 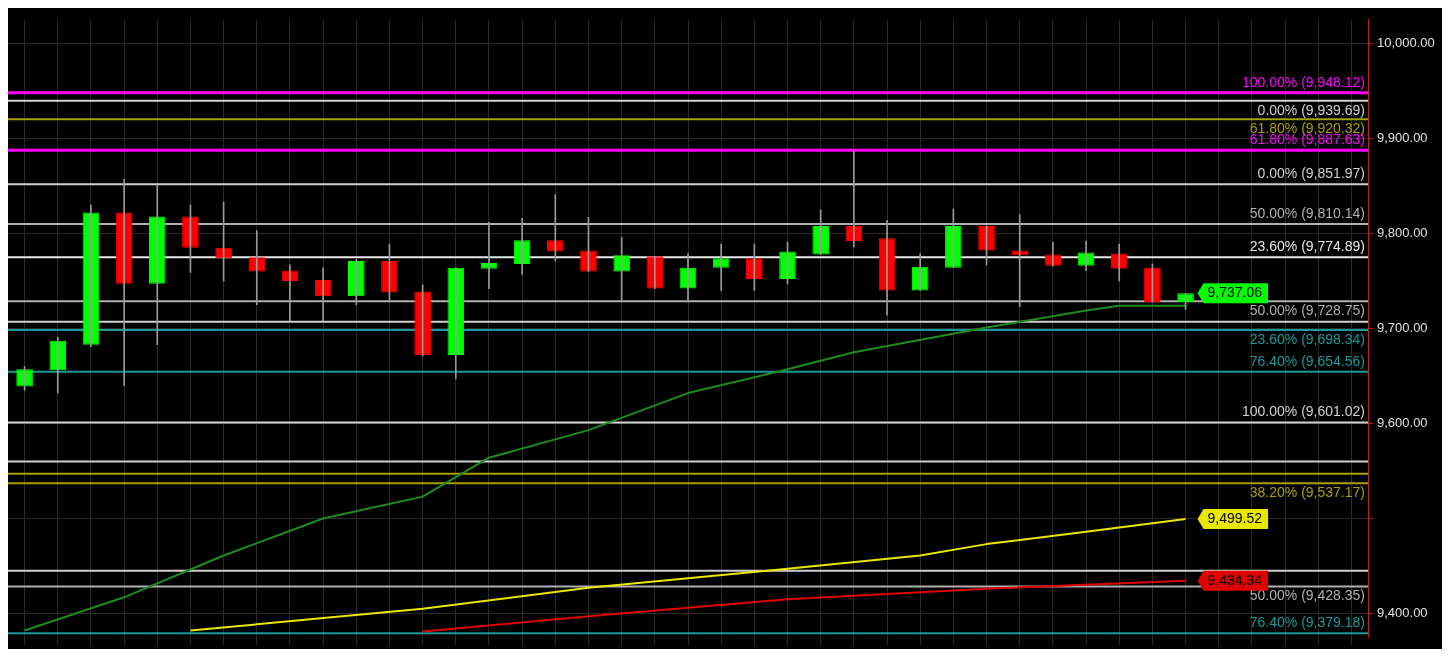 I want to click on ref-line-label: 76.40% (9,379.18), so click(x=1307, y=622).